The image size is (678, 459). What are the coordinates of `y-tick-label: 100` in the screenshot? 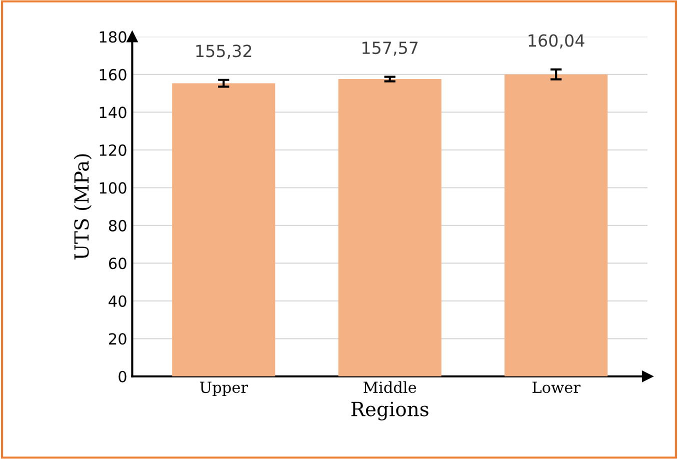 It's located at (113, 188).